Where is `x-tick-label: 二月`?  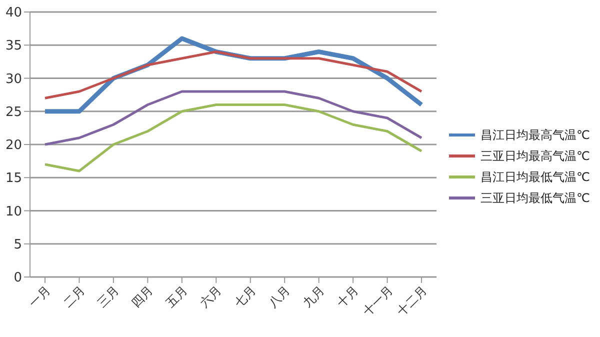 x-tick-label: 二月 is located at coordinates (74, 296).